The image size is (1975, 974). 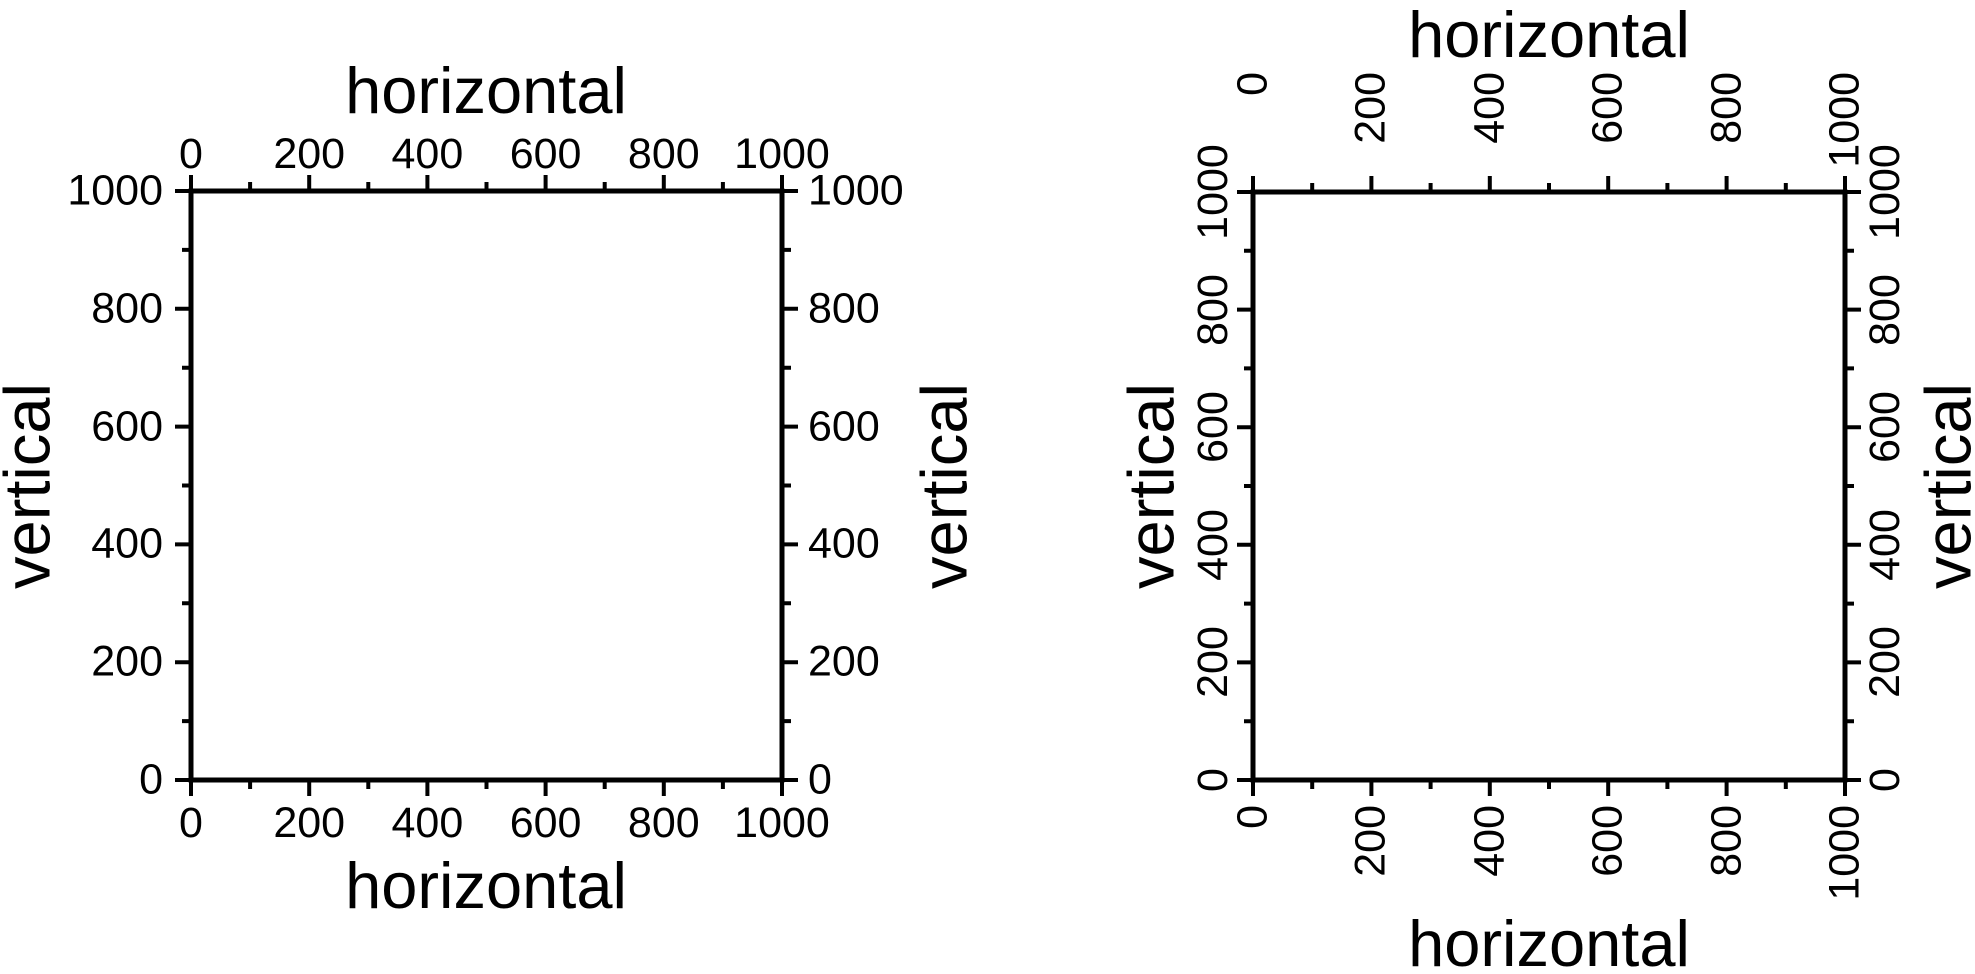 I want to click on right-plot-left-axis-title: vertical, so click(x=1151, y=486).